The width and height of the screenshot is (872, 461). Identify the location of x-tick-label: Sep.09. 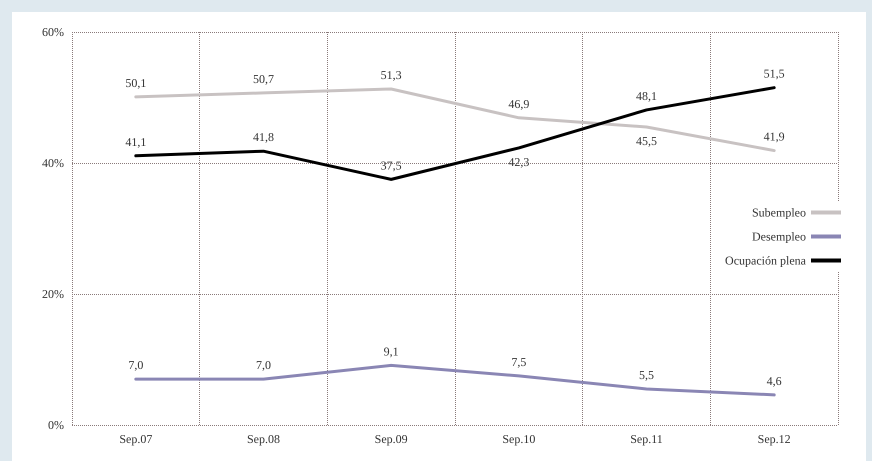
(391, 439).